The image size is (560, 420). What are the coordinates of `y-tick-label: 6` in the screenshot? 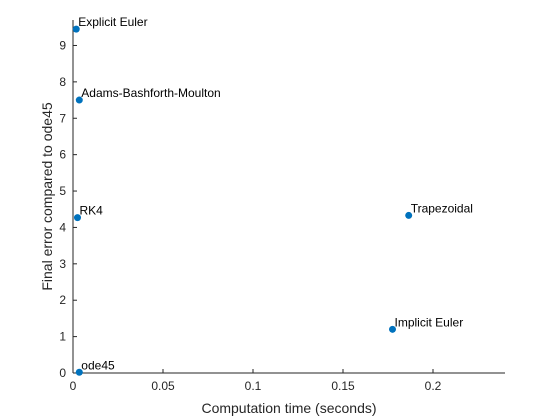 It's located at (62, 155).